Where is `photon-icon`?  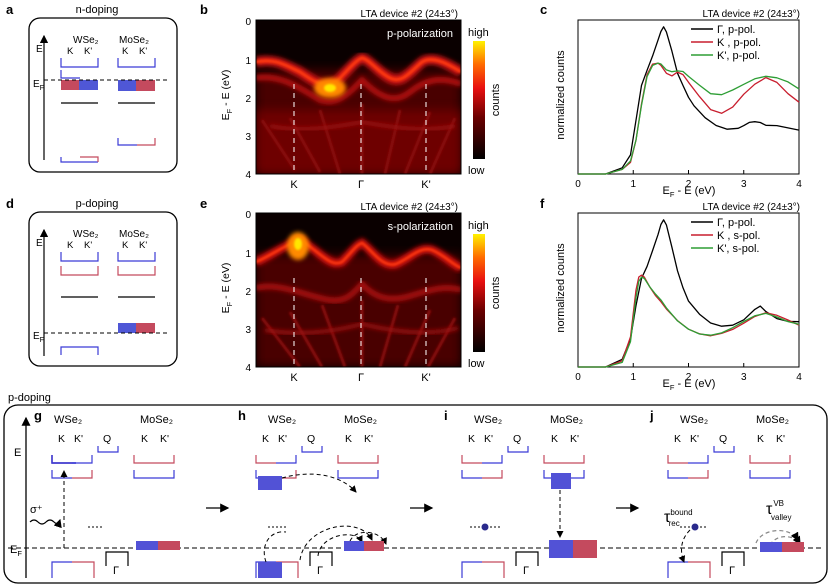
photon-icon is located at coordinates (45, 523).